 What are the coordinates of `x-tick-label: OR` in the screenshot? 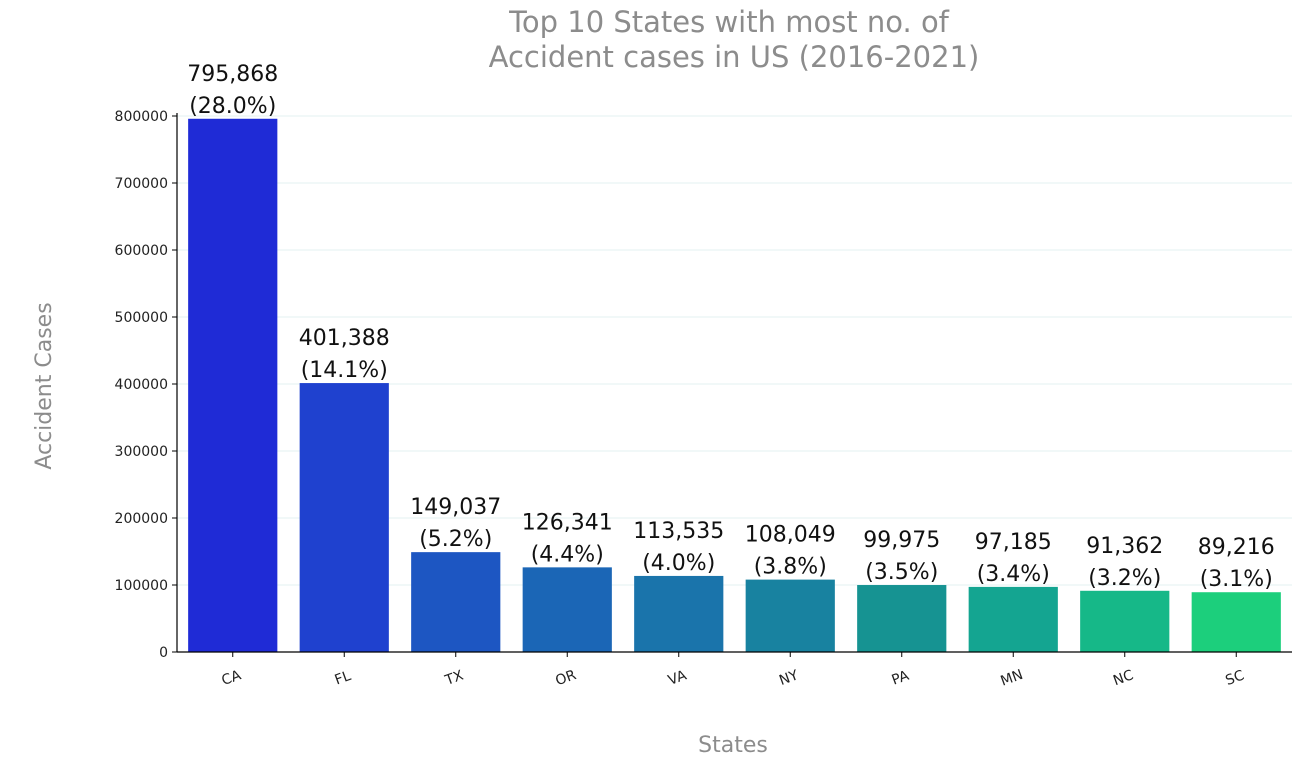 It's located at (565, 678).